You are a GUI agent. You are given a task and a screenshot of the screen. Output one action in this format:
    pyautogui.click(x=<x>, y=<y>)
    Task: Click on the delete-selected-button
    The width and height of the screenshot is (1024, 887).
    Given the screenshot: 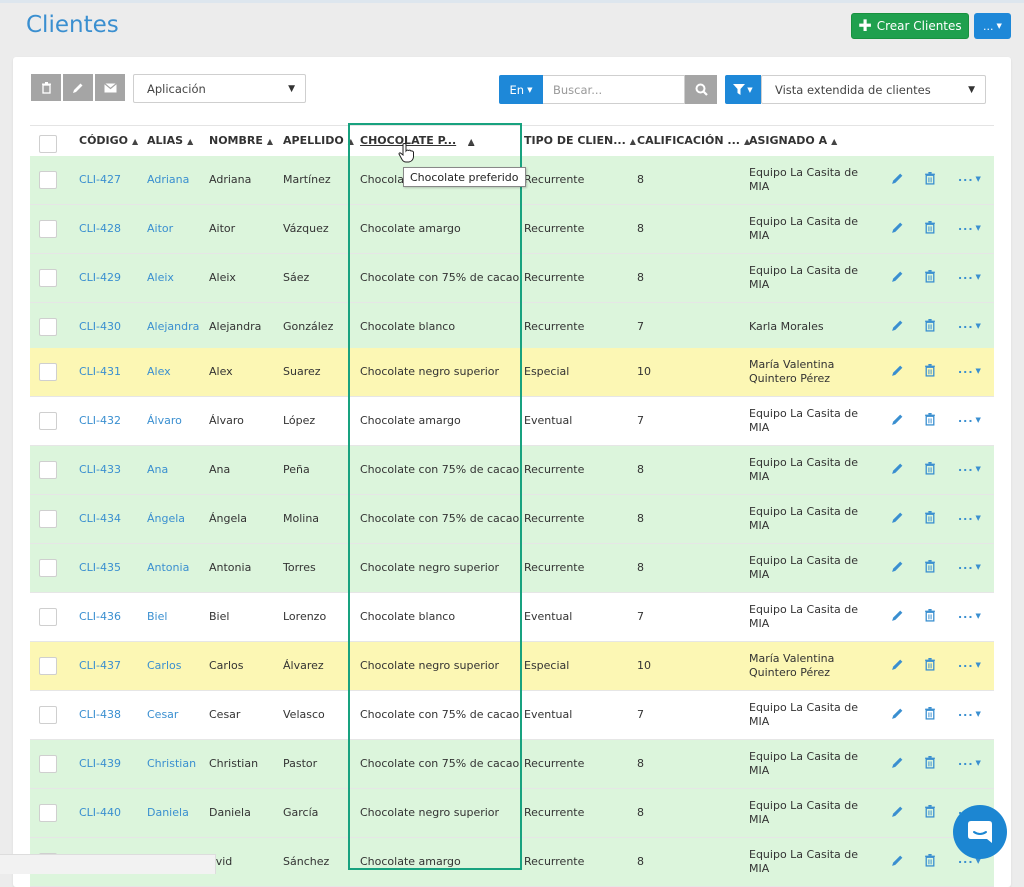 What is the action you would take?
    pyautogui.click(x=46, y=87)
    